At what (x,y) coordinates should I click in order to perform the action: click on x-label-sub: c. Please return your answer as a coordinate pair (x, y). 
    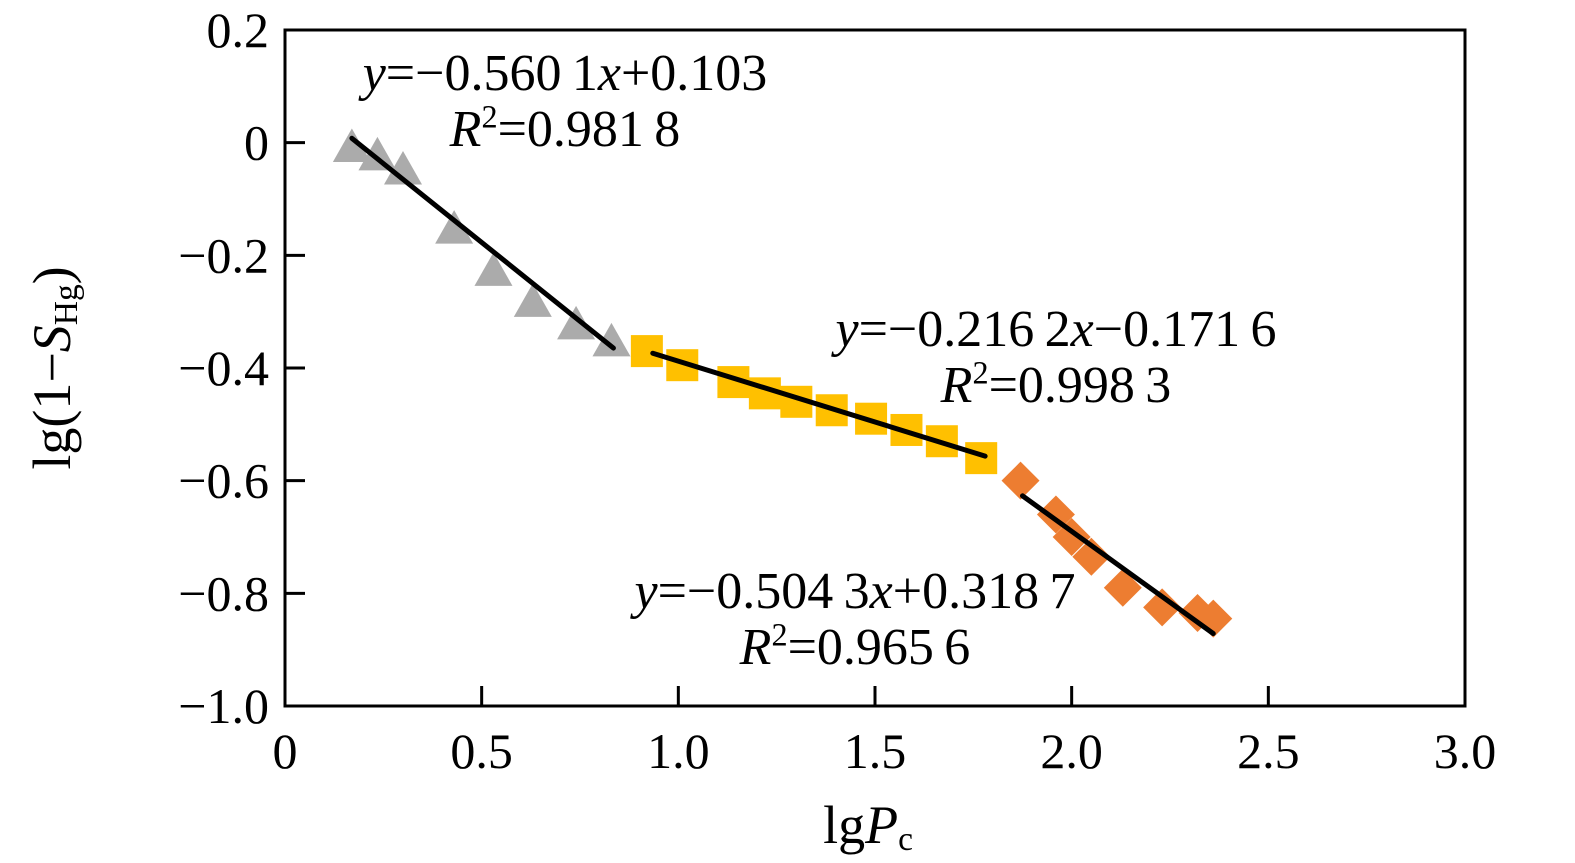
    Looking at the image, I should click on (905, 840).